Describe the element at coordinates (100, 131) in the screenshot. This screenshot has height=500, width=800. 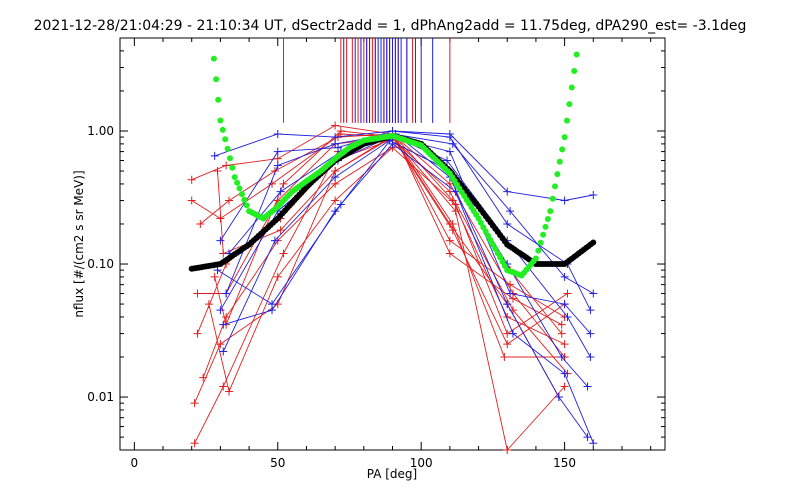
I see `y-tick-label: 1.00` at that location.